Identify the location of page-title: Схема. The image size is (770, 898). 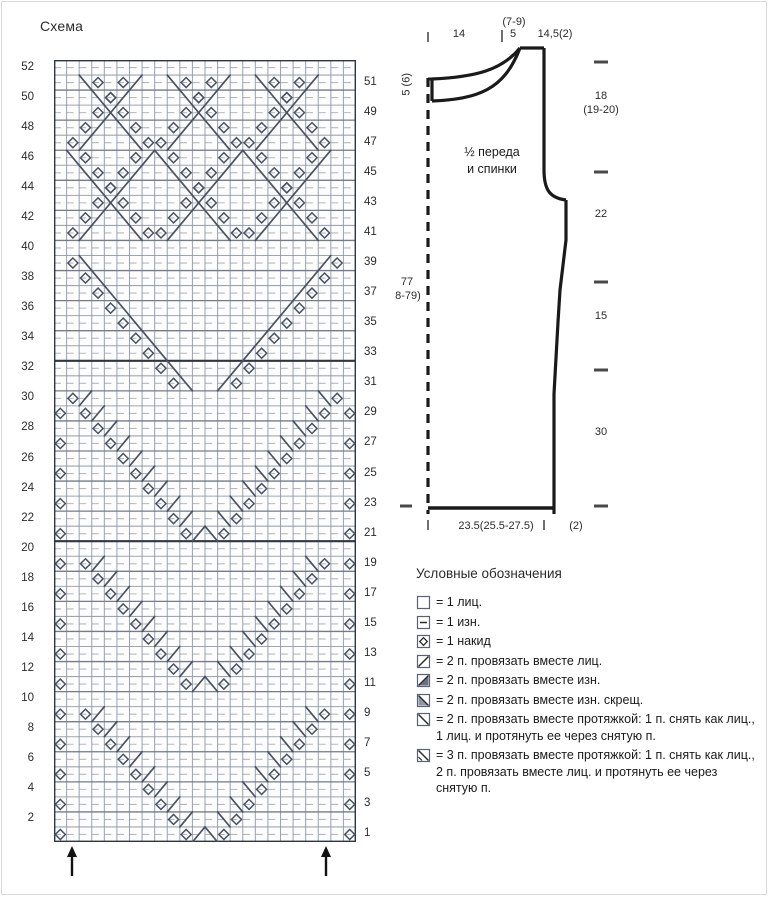
(62, 26).